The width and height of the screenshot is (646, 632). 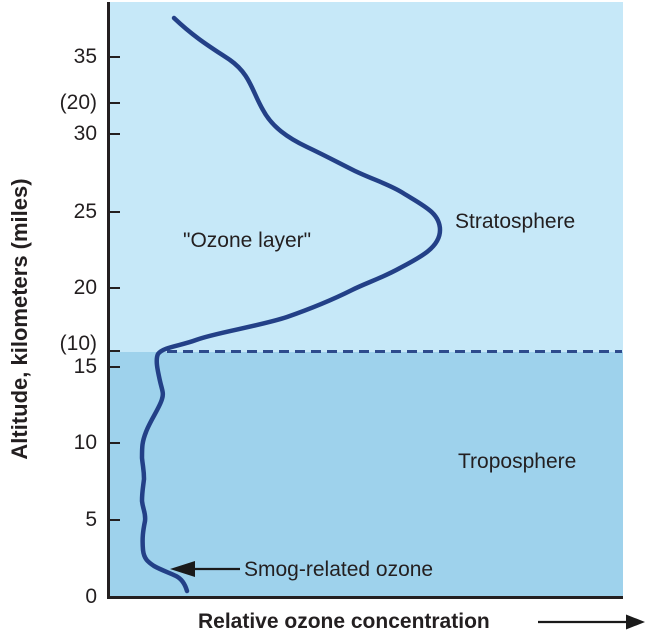 What do you see at coordinates (344, 621) in the screenshot?
I see `x-axis-title: Relative ozone concentration` at bounding box center [344, 621].